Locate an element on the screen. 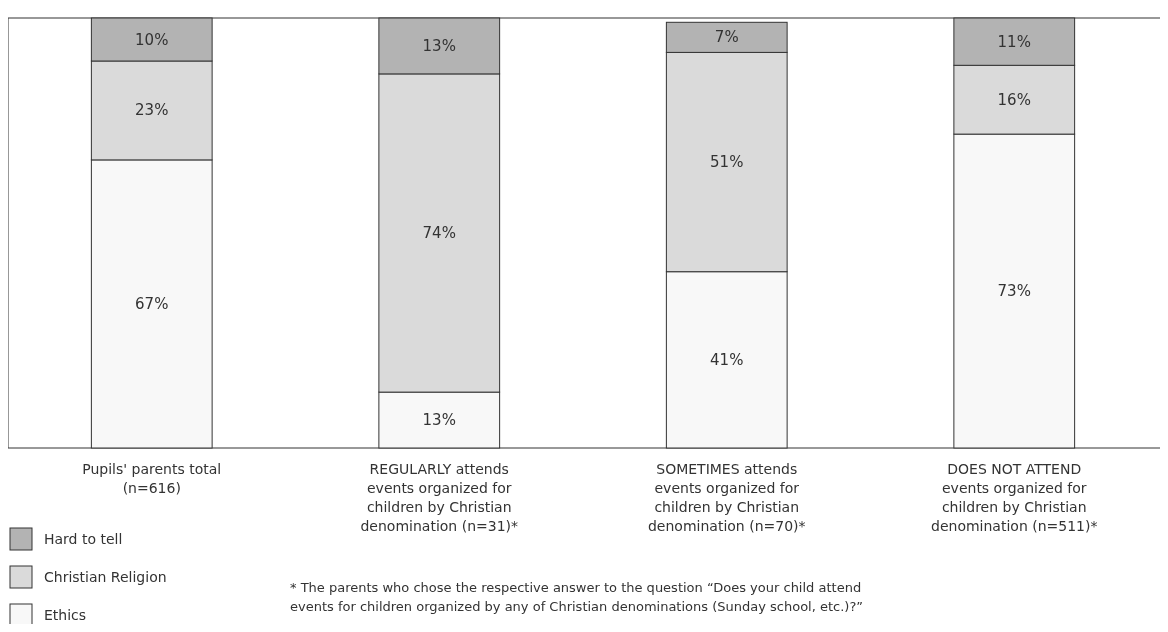 The image size is (1168, 632). legend-label: Ethics is located at coordinates (65, 615).